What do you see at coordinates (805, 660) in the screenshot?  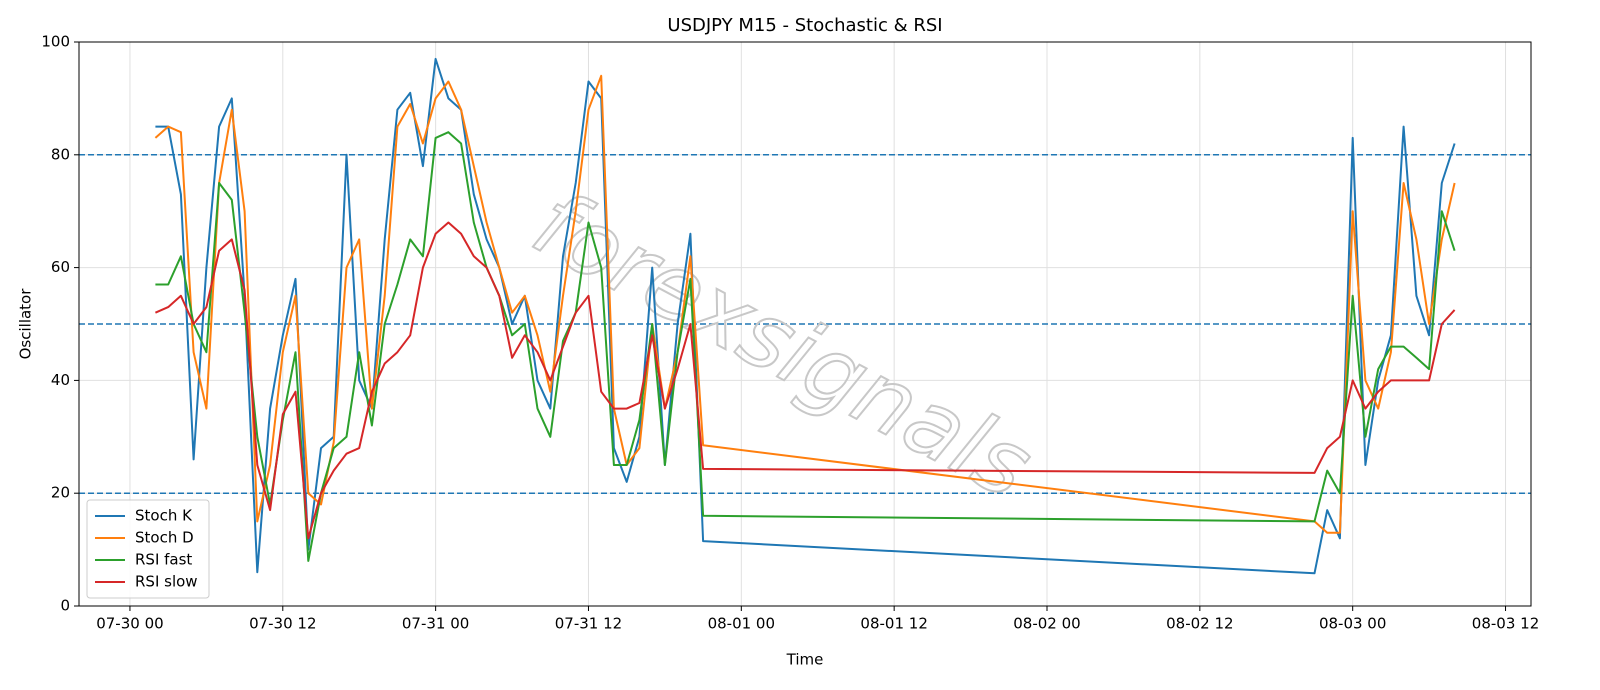 I see `x-axis-label: Time` at bounding box center [805, 660].